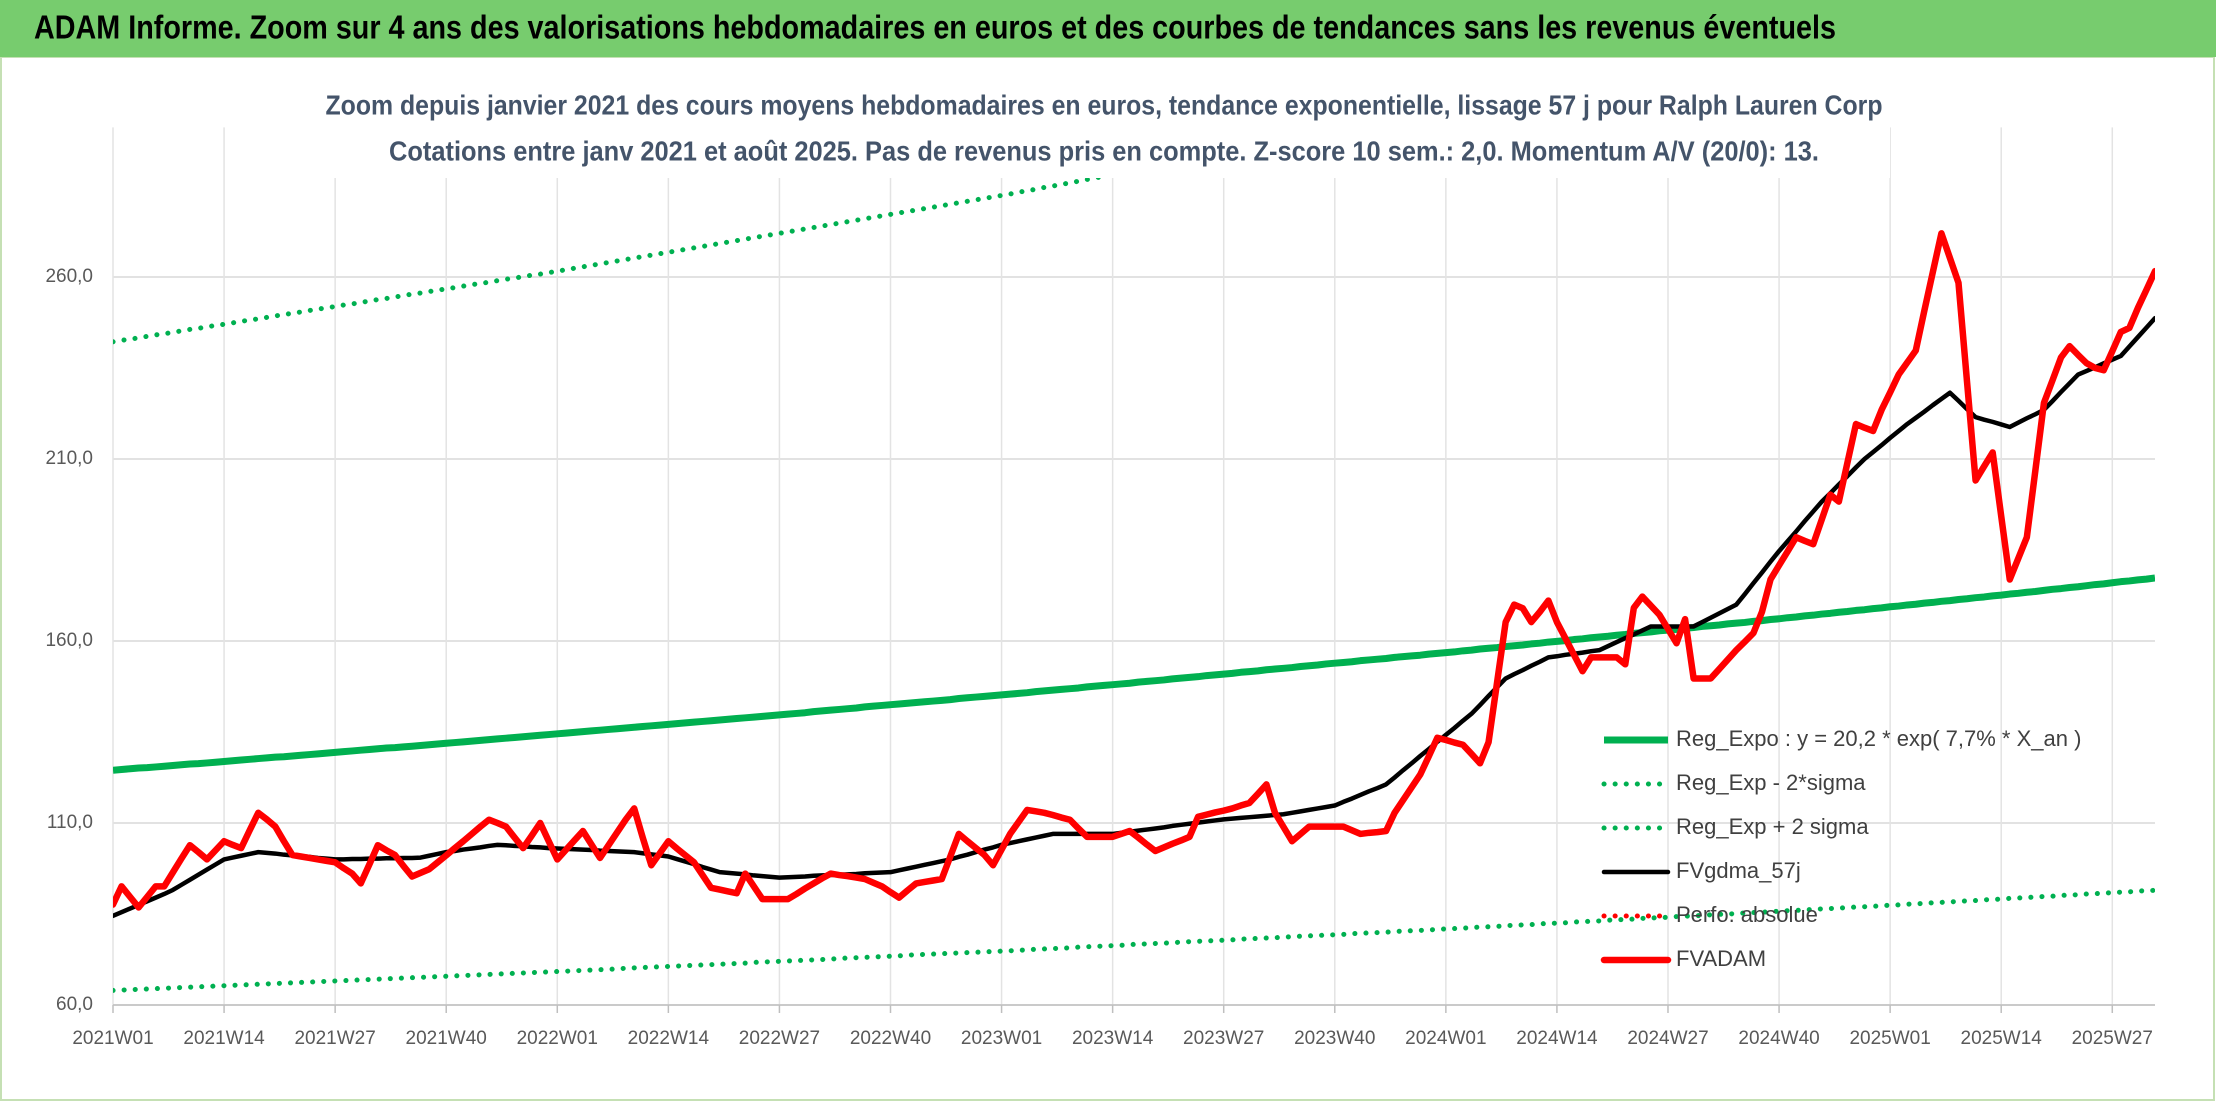 The height and width of the screenshot is (1102, 2216). Describe the element at coordinates (446, 1038) in the screenshot. I see `x-tick-label: 2021W40` at that location.